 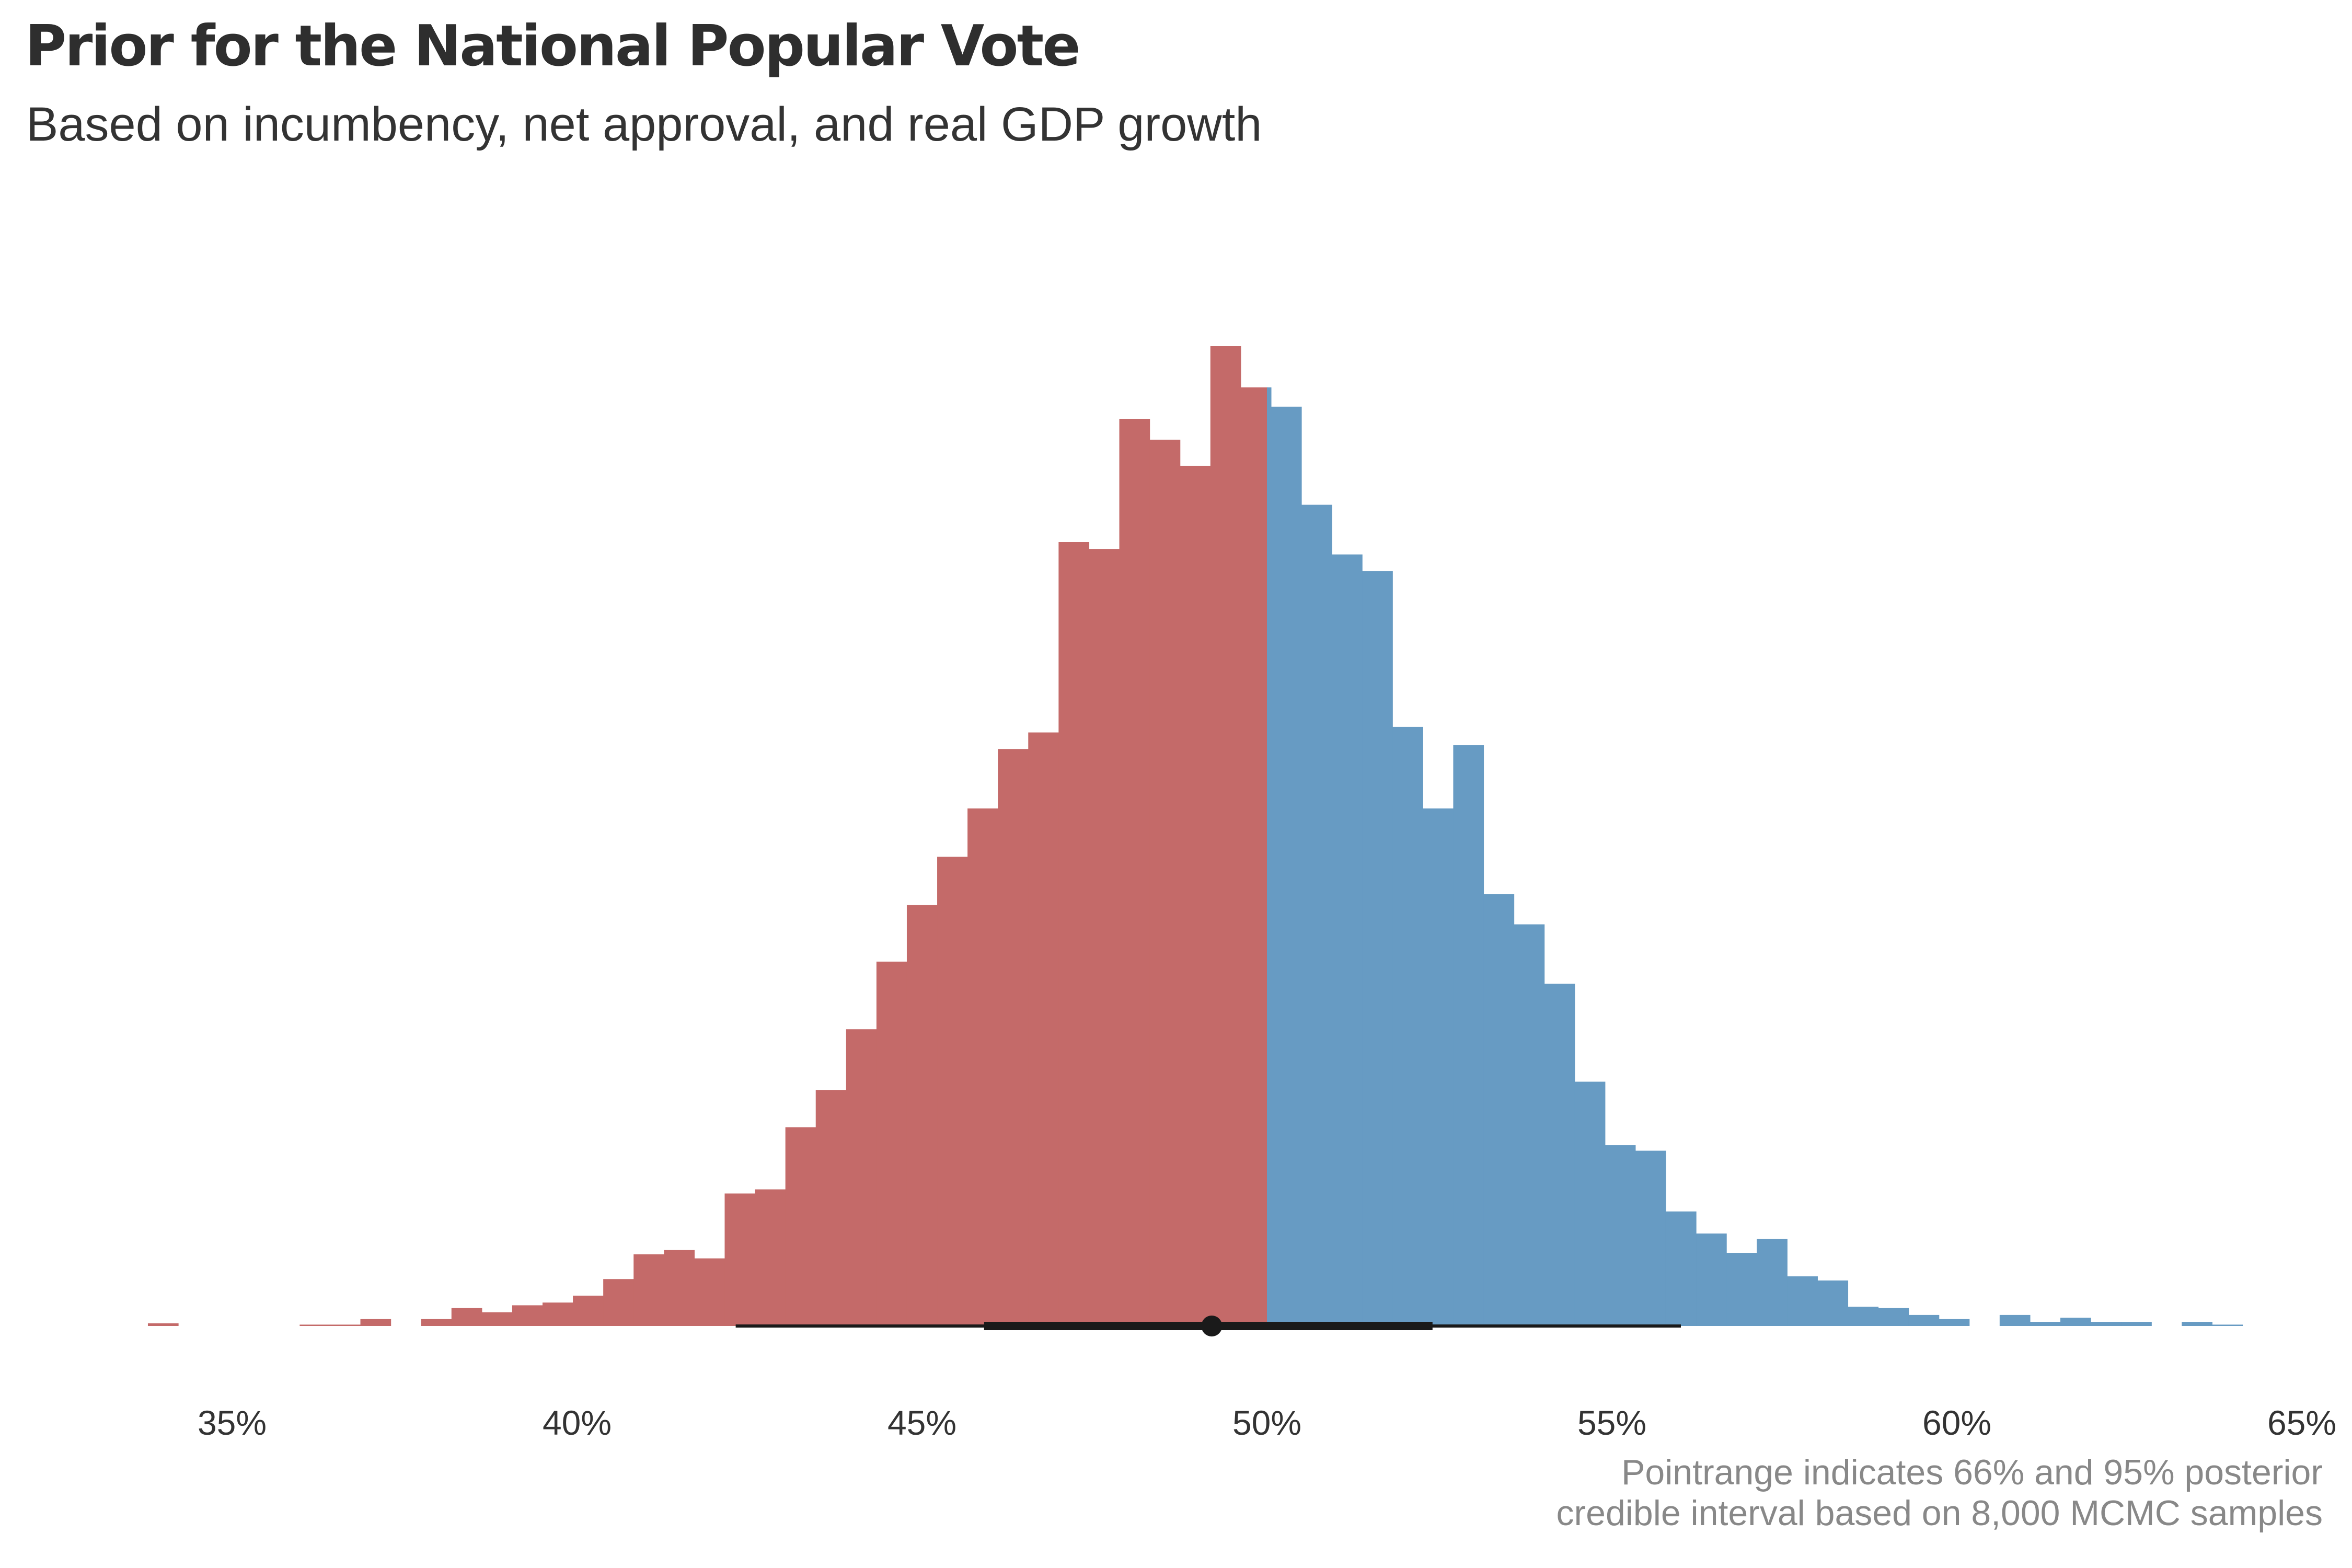 I want to click on x-tick-label: 65%, so click(x=2301, y=1422).